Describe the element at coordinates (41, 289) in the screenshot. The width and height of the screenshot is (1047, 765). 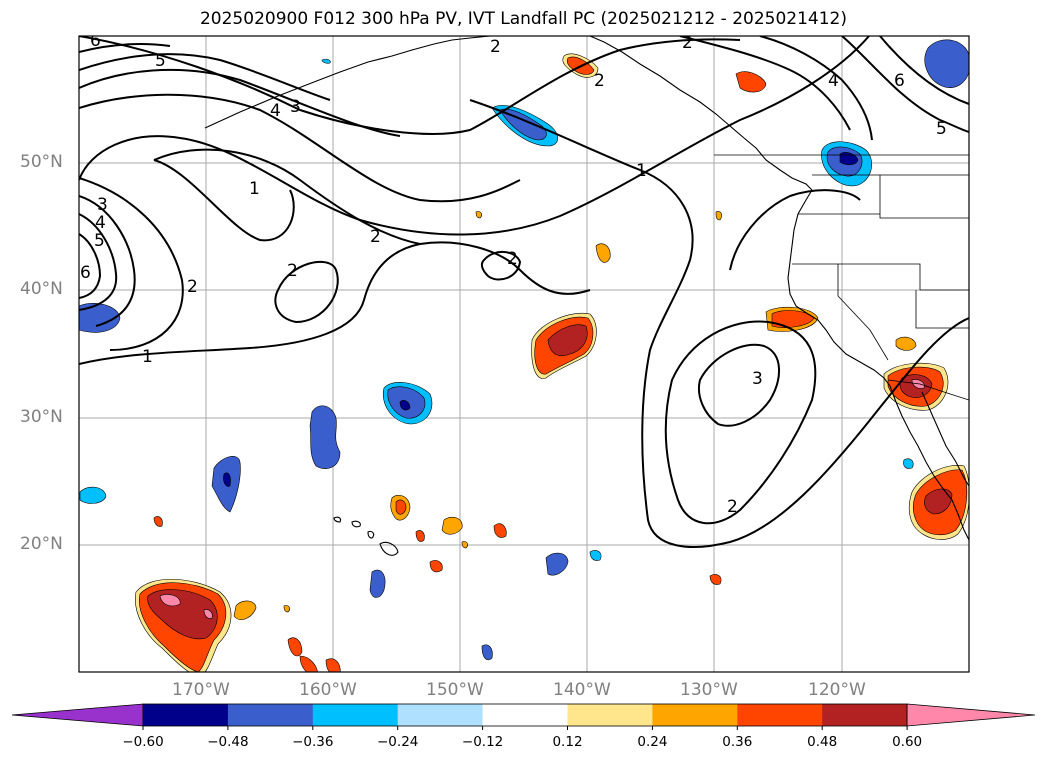
I see `lat-label-40n: 40°N` at that location.